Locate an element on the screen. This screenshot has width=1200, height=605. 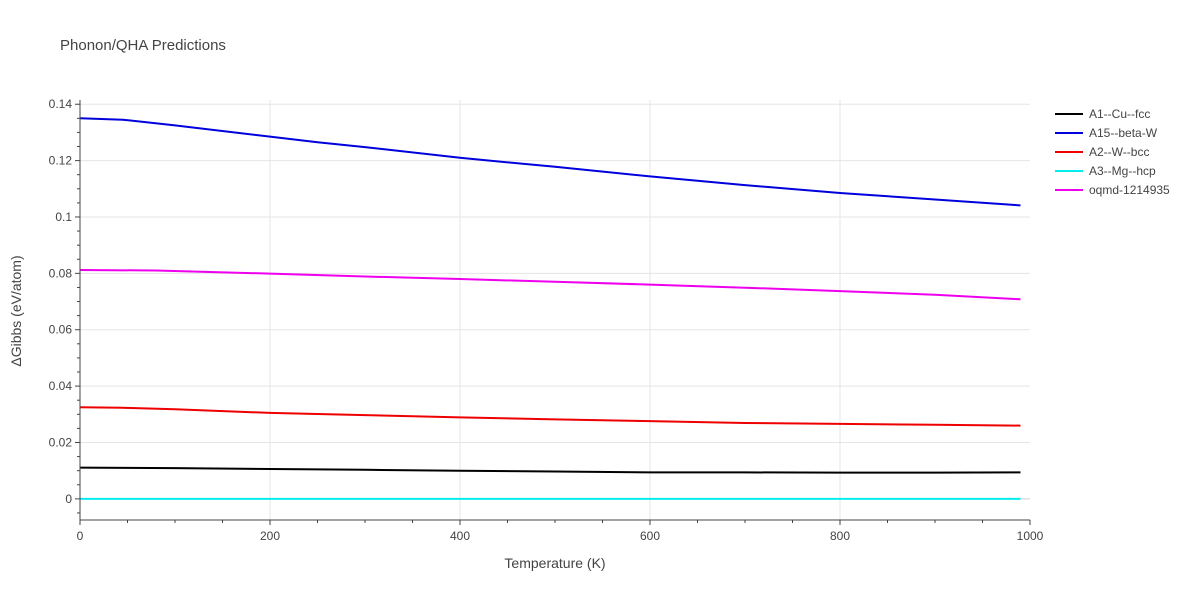
x-tick-label: 600 is located at coordinates (650, 536).